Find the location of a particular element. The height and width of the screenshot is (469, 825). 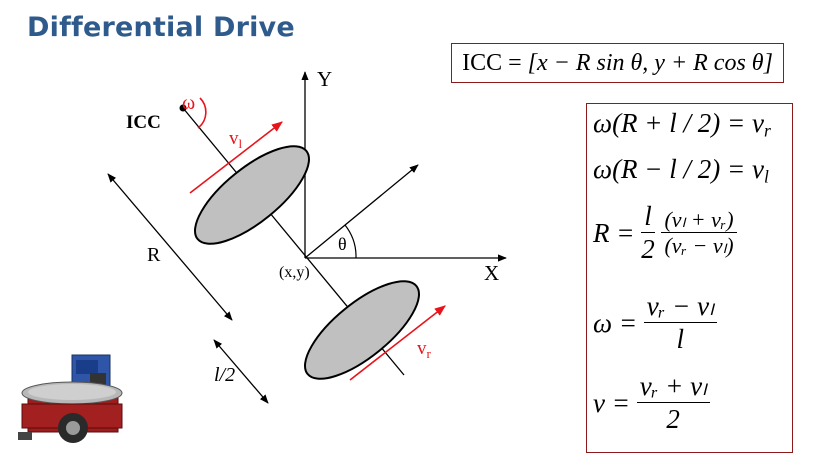

origin-label: (x,y) is located at coordinates (294, 272).